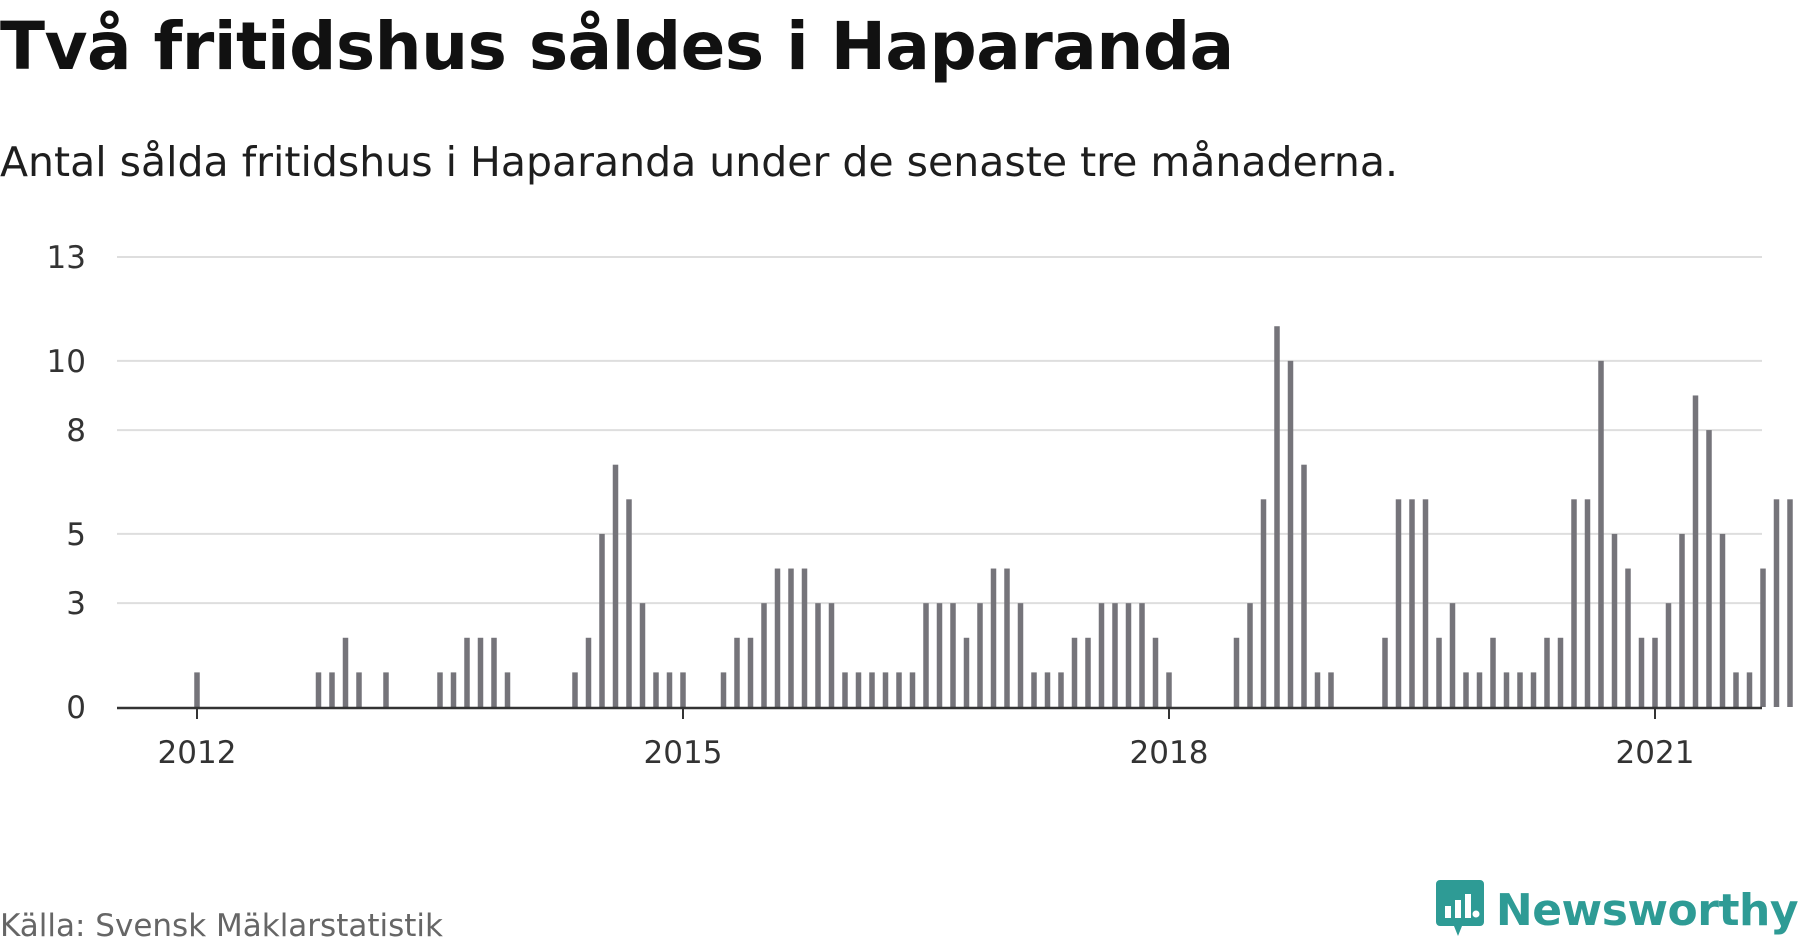 Image resolution: width=1800 pixels, height=948 pixels. Describe the element at coordinates (76, 431) in the screenshot. I see `y-tick-label: 8` at that location.